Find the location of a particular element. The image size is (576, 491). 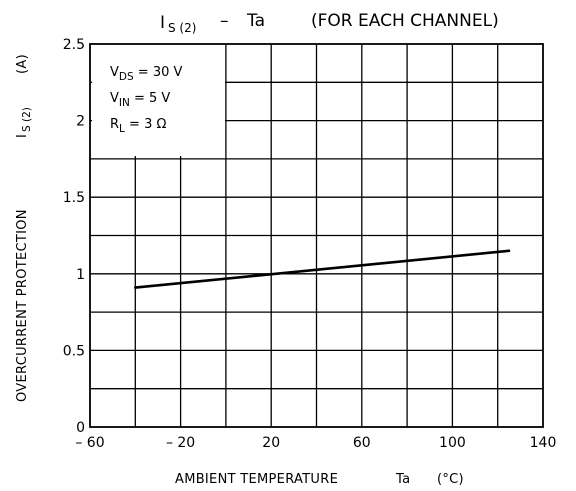

y-tick-label: 0 is located at coordinates (80, 428).